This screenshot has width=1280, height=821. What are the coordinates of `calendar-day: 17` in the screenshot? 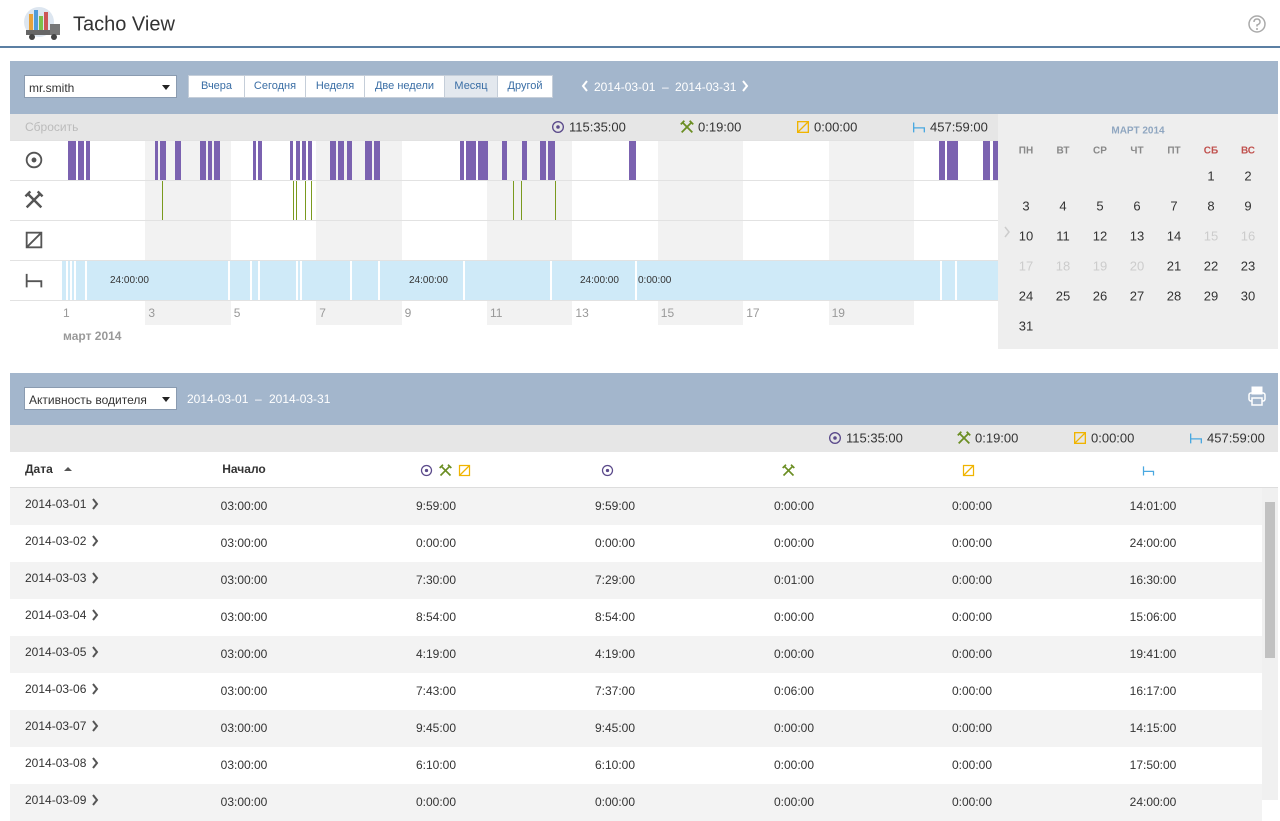 It's located at (1026, 266).